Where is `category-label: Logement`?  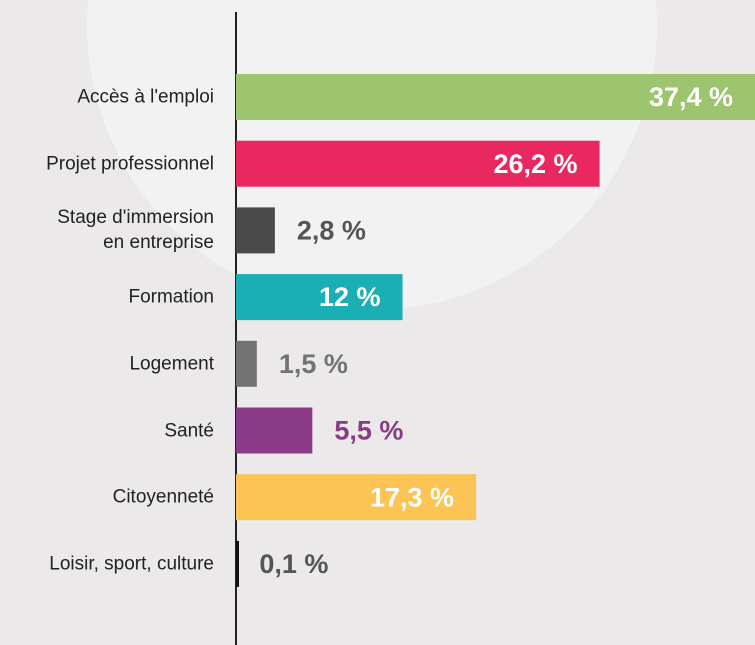 category-label: Logement is located at coordinates (171, 364).